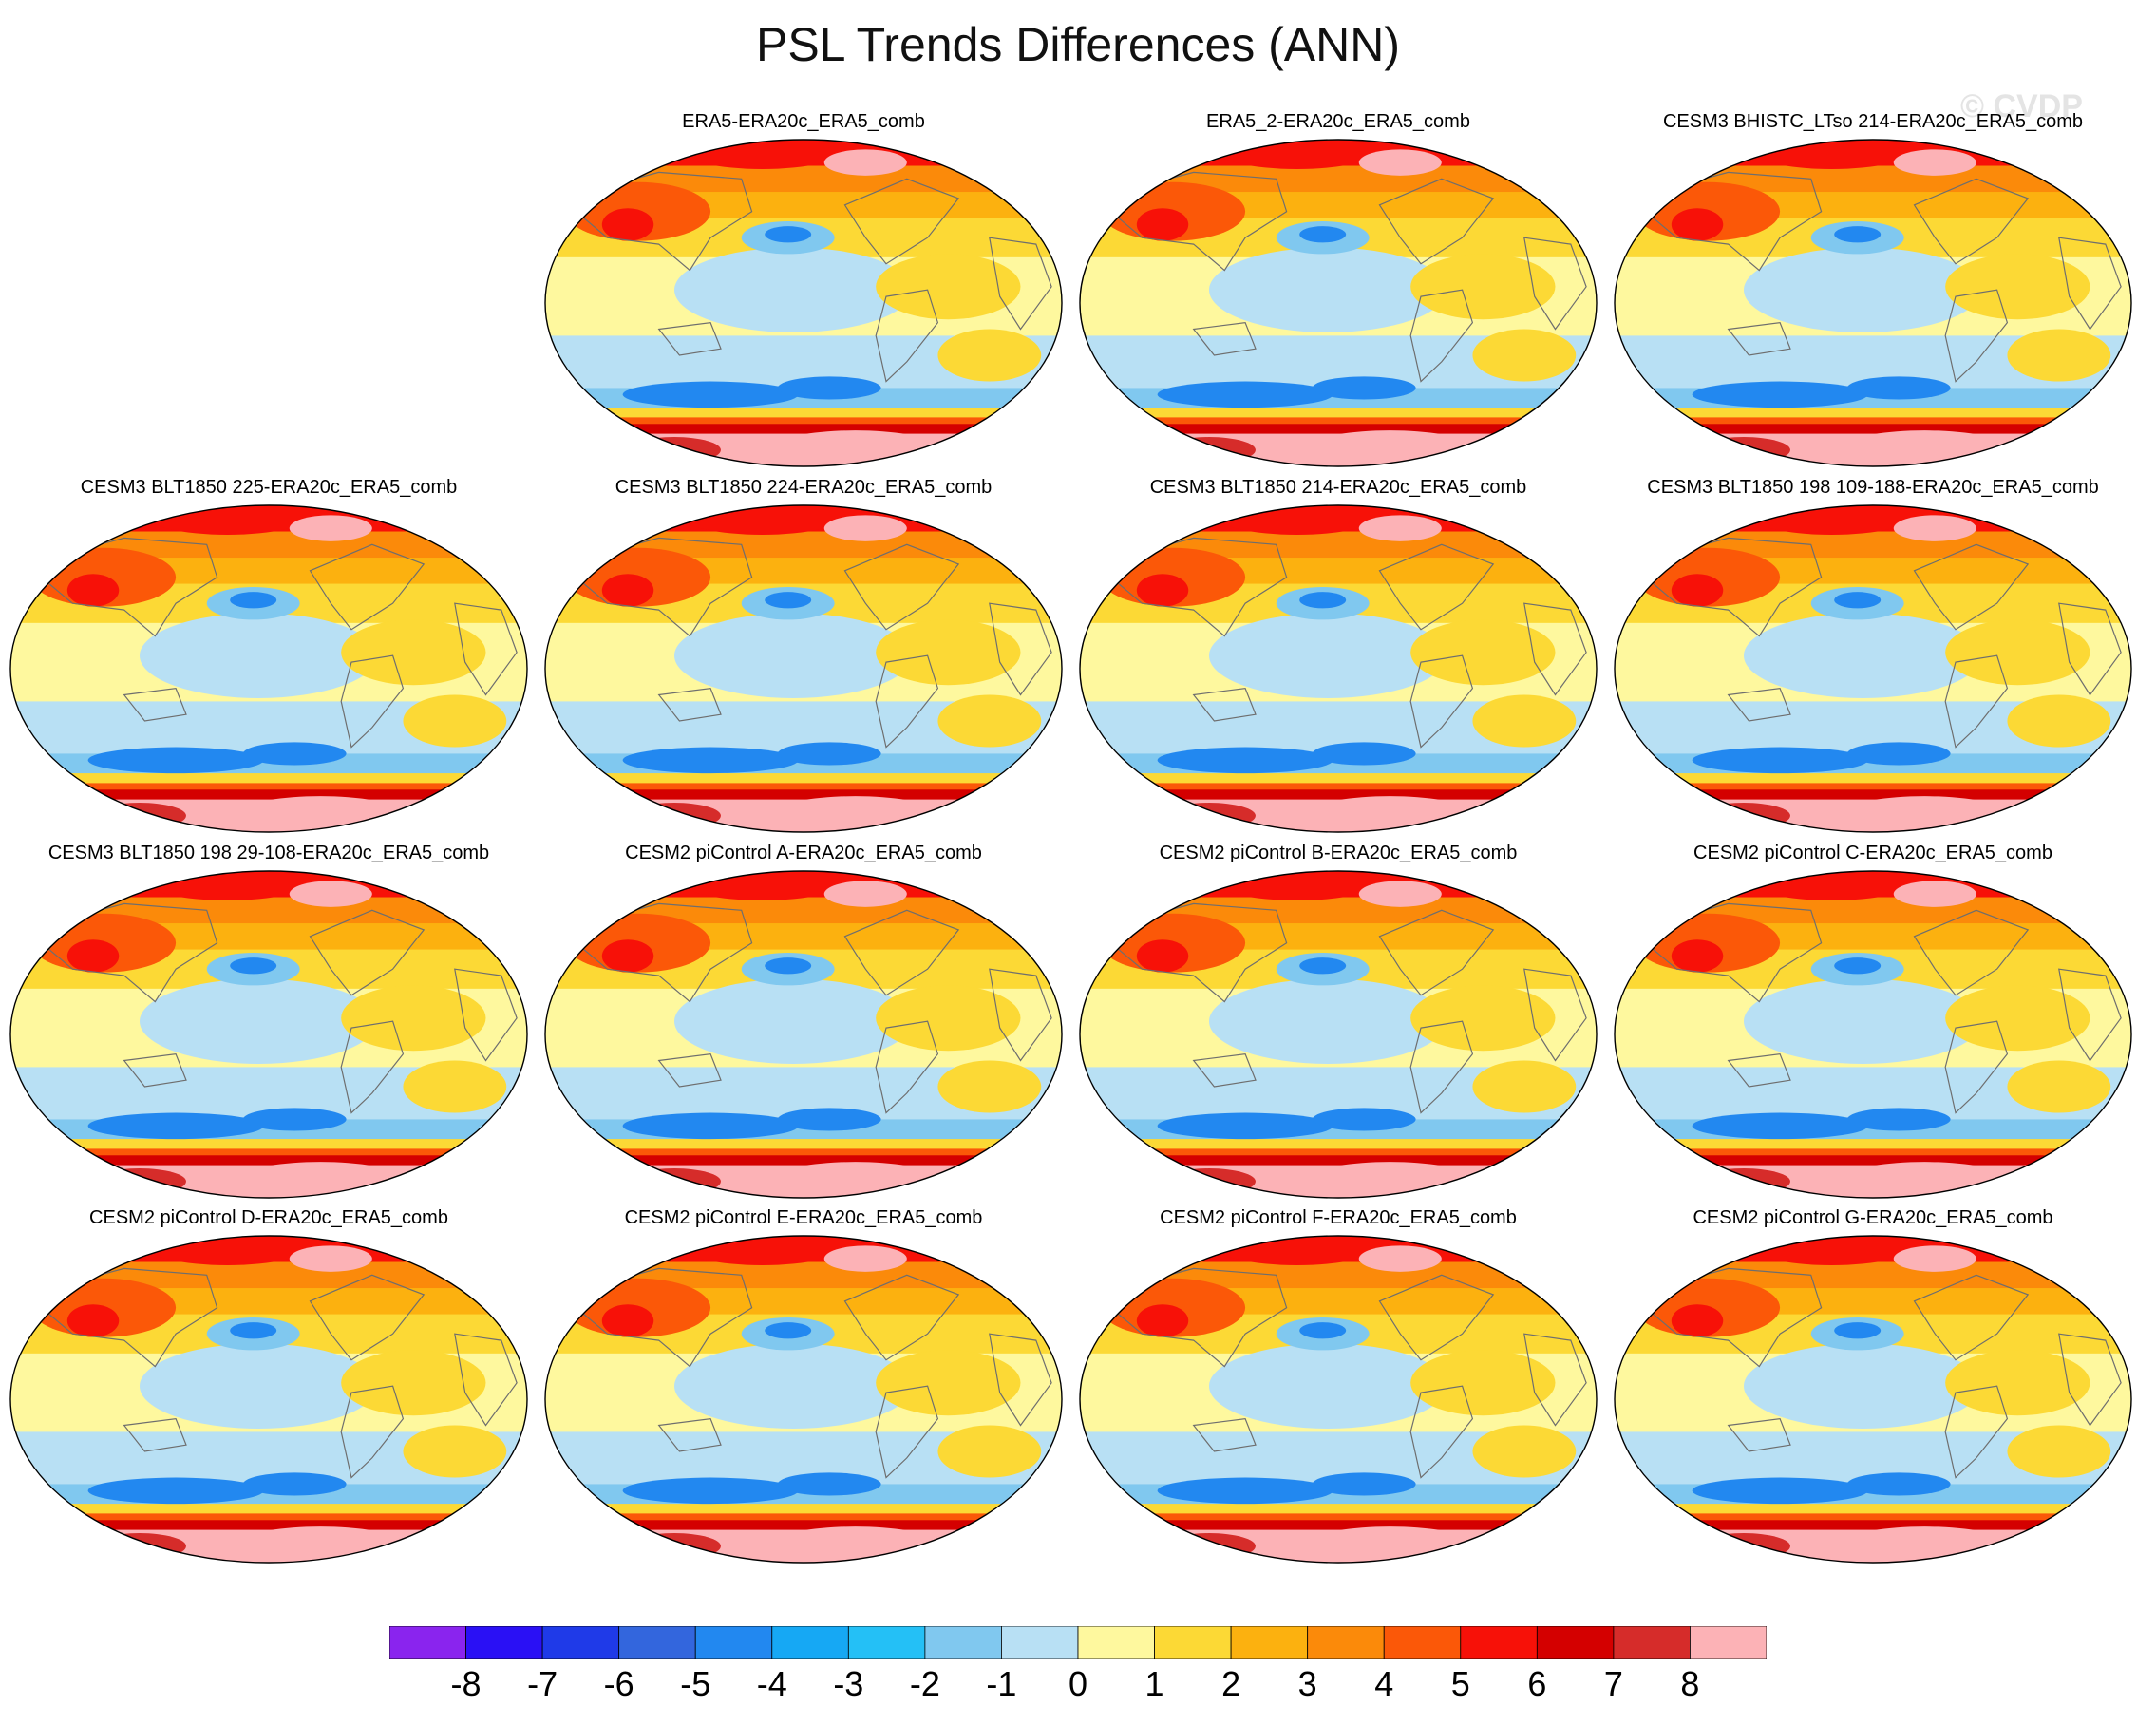  I want to click on colorbar-label: 0, so click(1078, 1684).